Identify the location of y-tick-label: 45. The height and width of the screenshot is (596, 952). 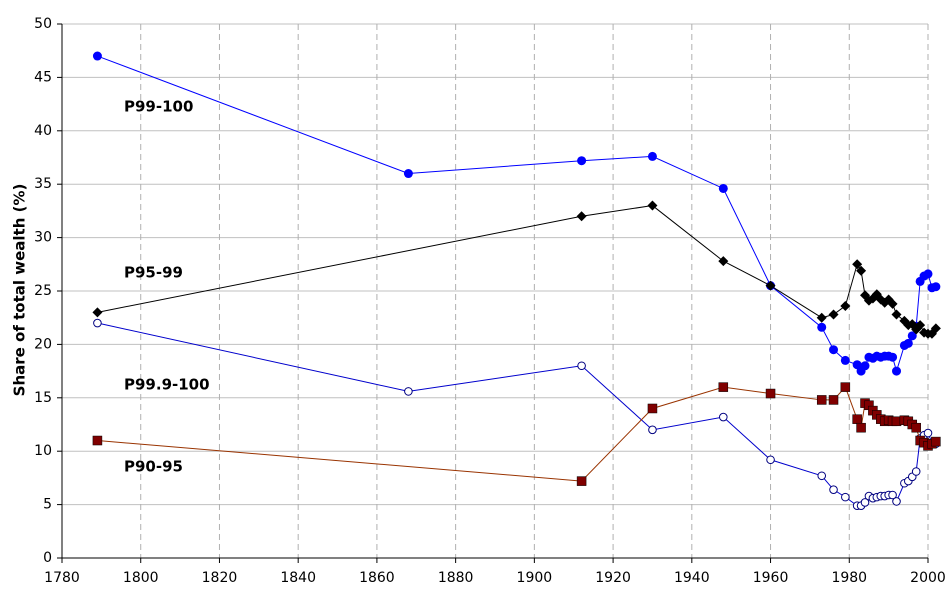
(43, 77).